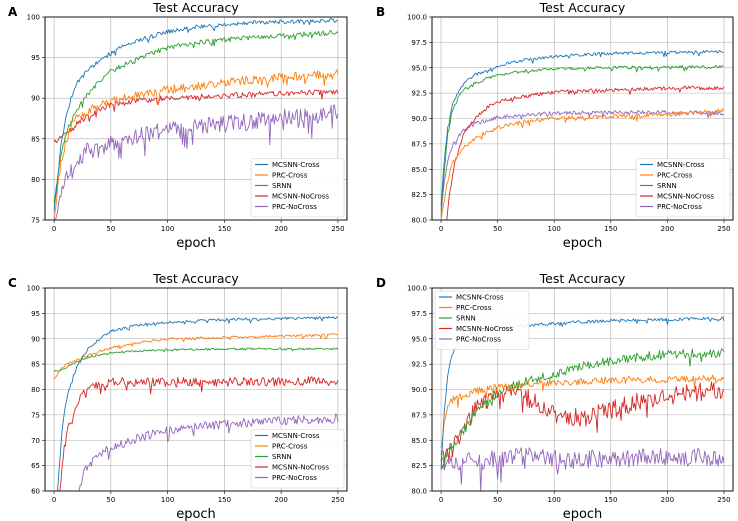 This screenshot has width=738, height=521. What do you see at coordinates (35, 314) in the screenshot?
I see `y-tick-label: 95` at bounding box center [35, 314].